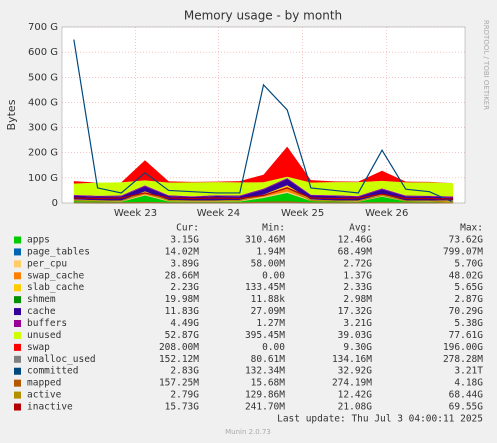 Image resolution: width=497 pixels, height=443 pixels. Describe the element at coordinates (355, 311) in the screenshot. I see `legend-stat: 17.32G` at that location.